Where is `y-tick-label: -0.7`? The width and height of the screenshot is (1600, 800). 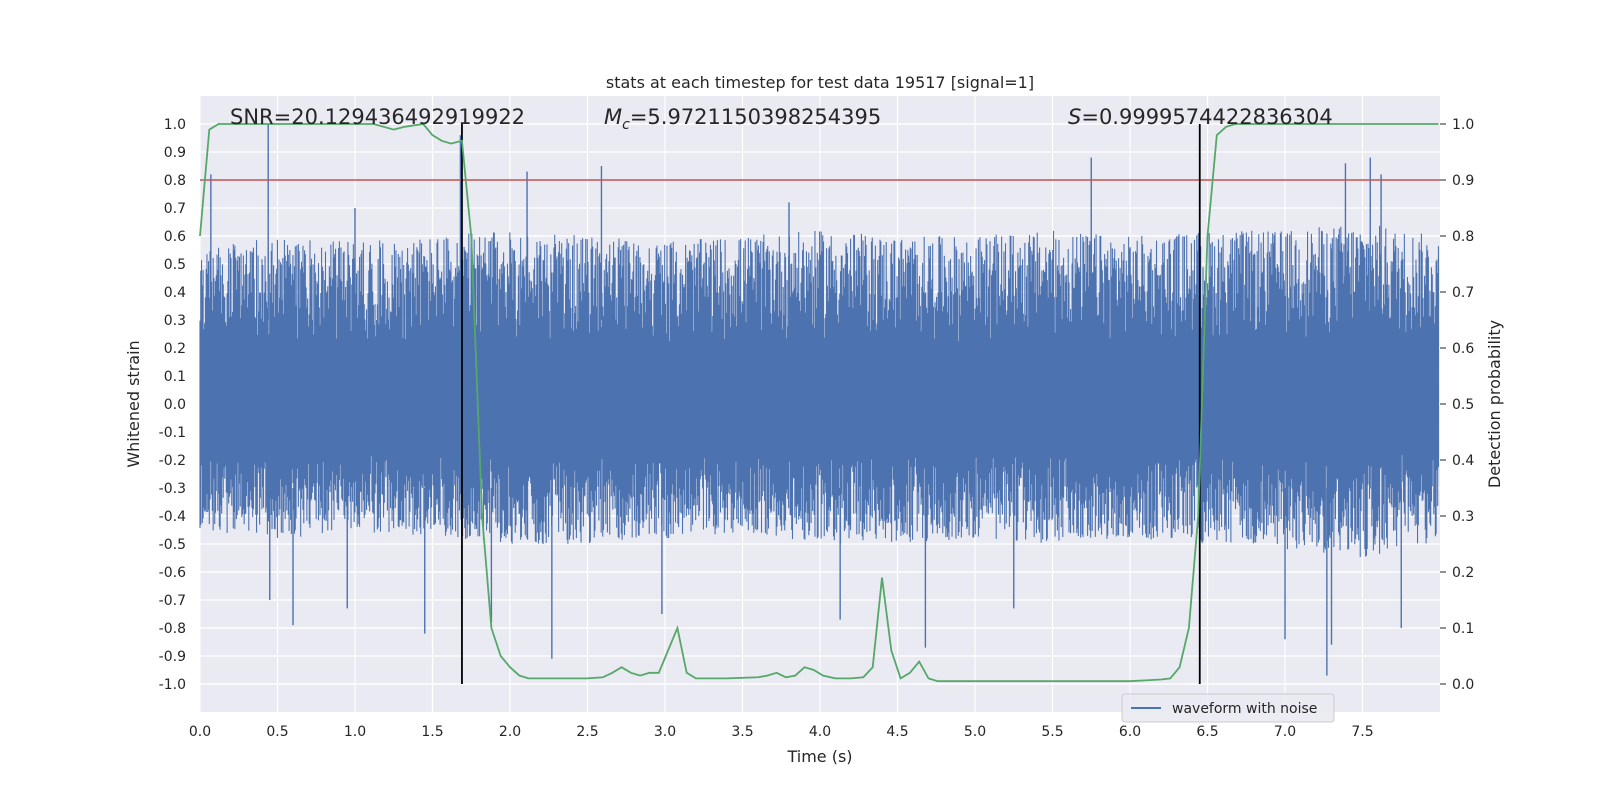
y-tick-label: -0.7 is located at coordinates (172, 601).